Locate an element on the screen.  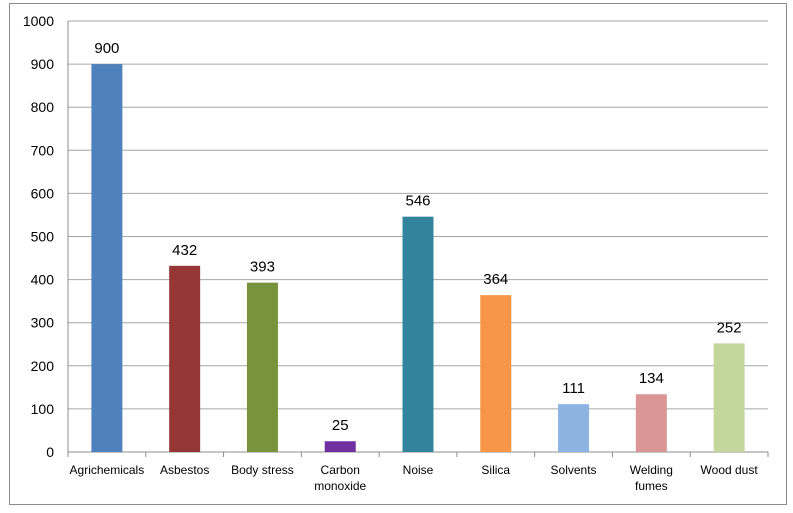
y-tick-label: 400 is located at coordinates (43, 280).